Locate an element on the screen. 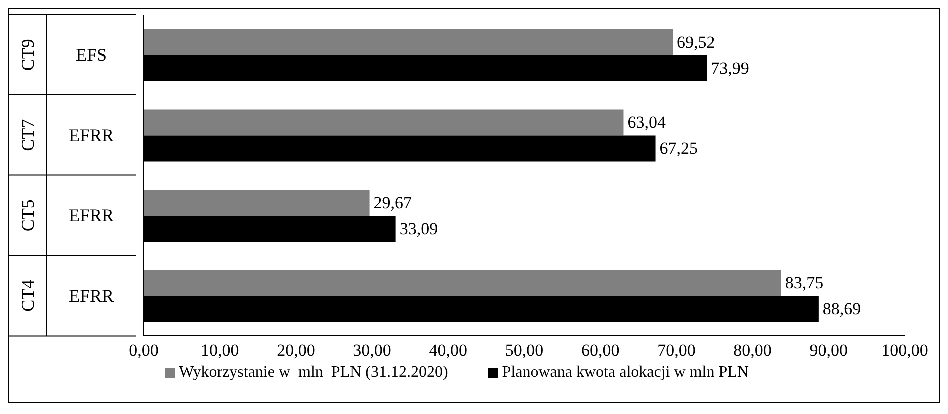  x-tick-label: 80,00 is located at coordinates (753, 350).